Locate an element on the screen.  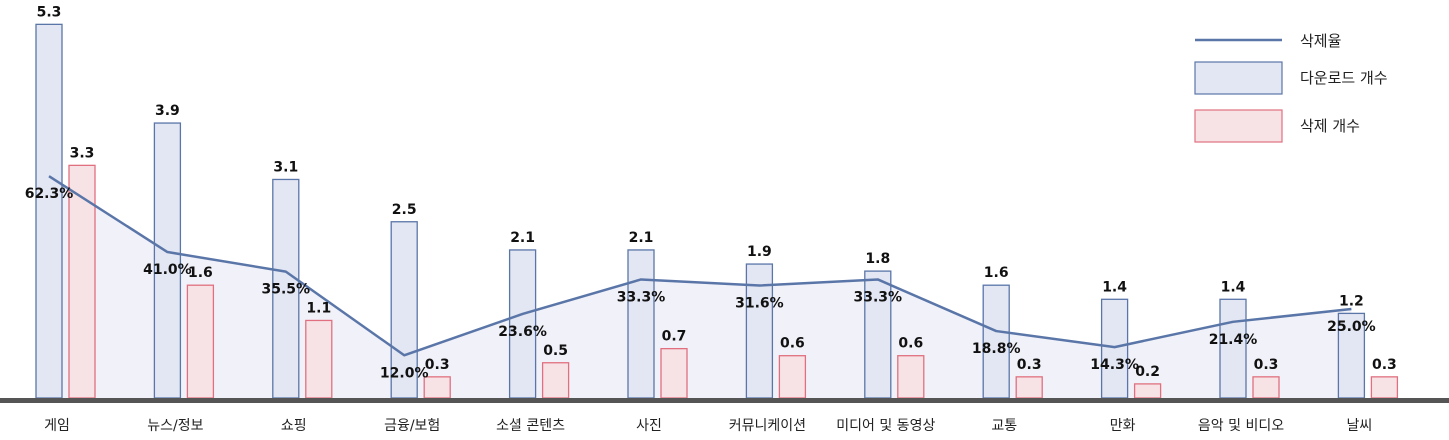
download-value-label: 1.8 is located at coordinates (877, 259).